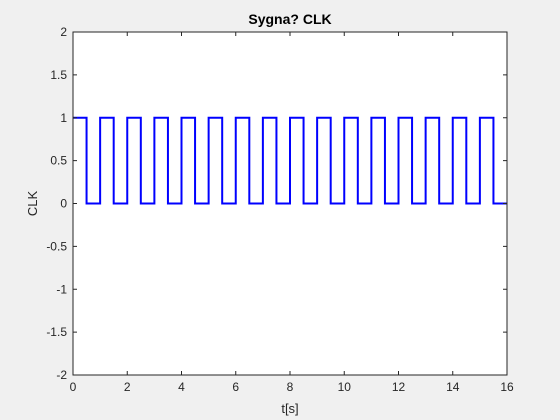 Image resolution: width=560 pixels, height=420 pixels. I want to click on x-tick-label: 10, so click(345, 387).